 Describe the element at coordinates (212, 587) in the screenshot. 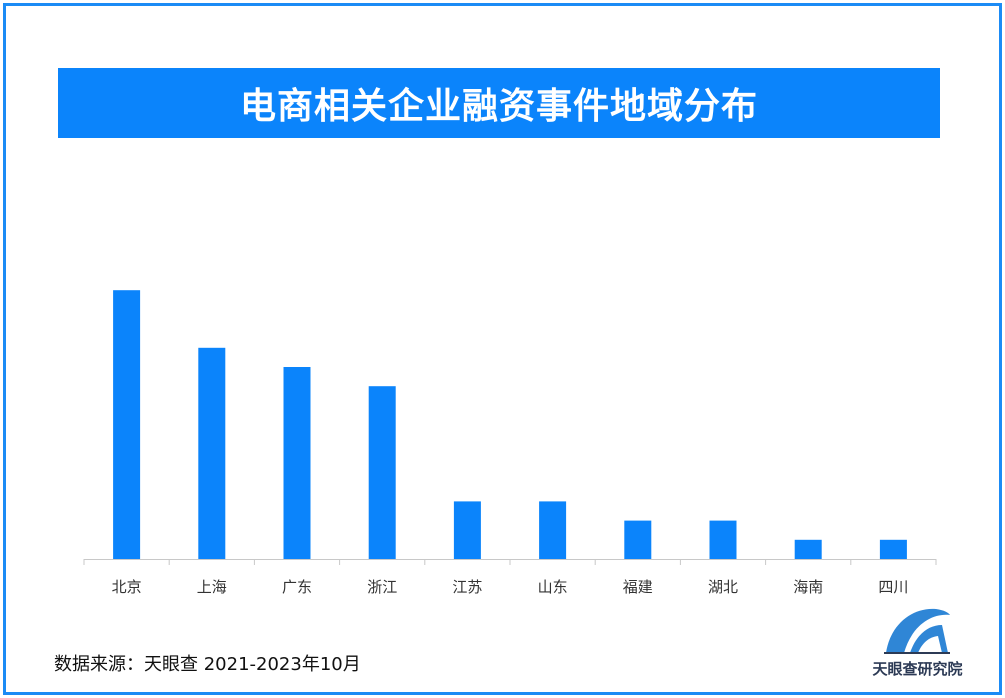

I see `x-tick-label: 上海` at that location.